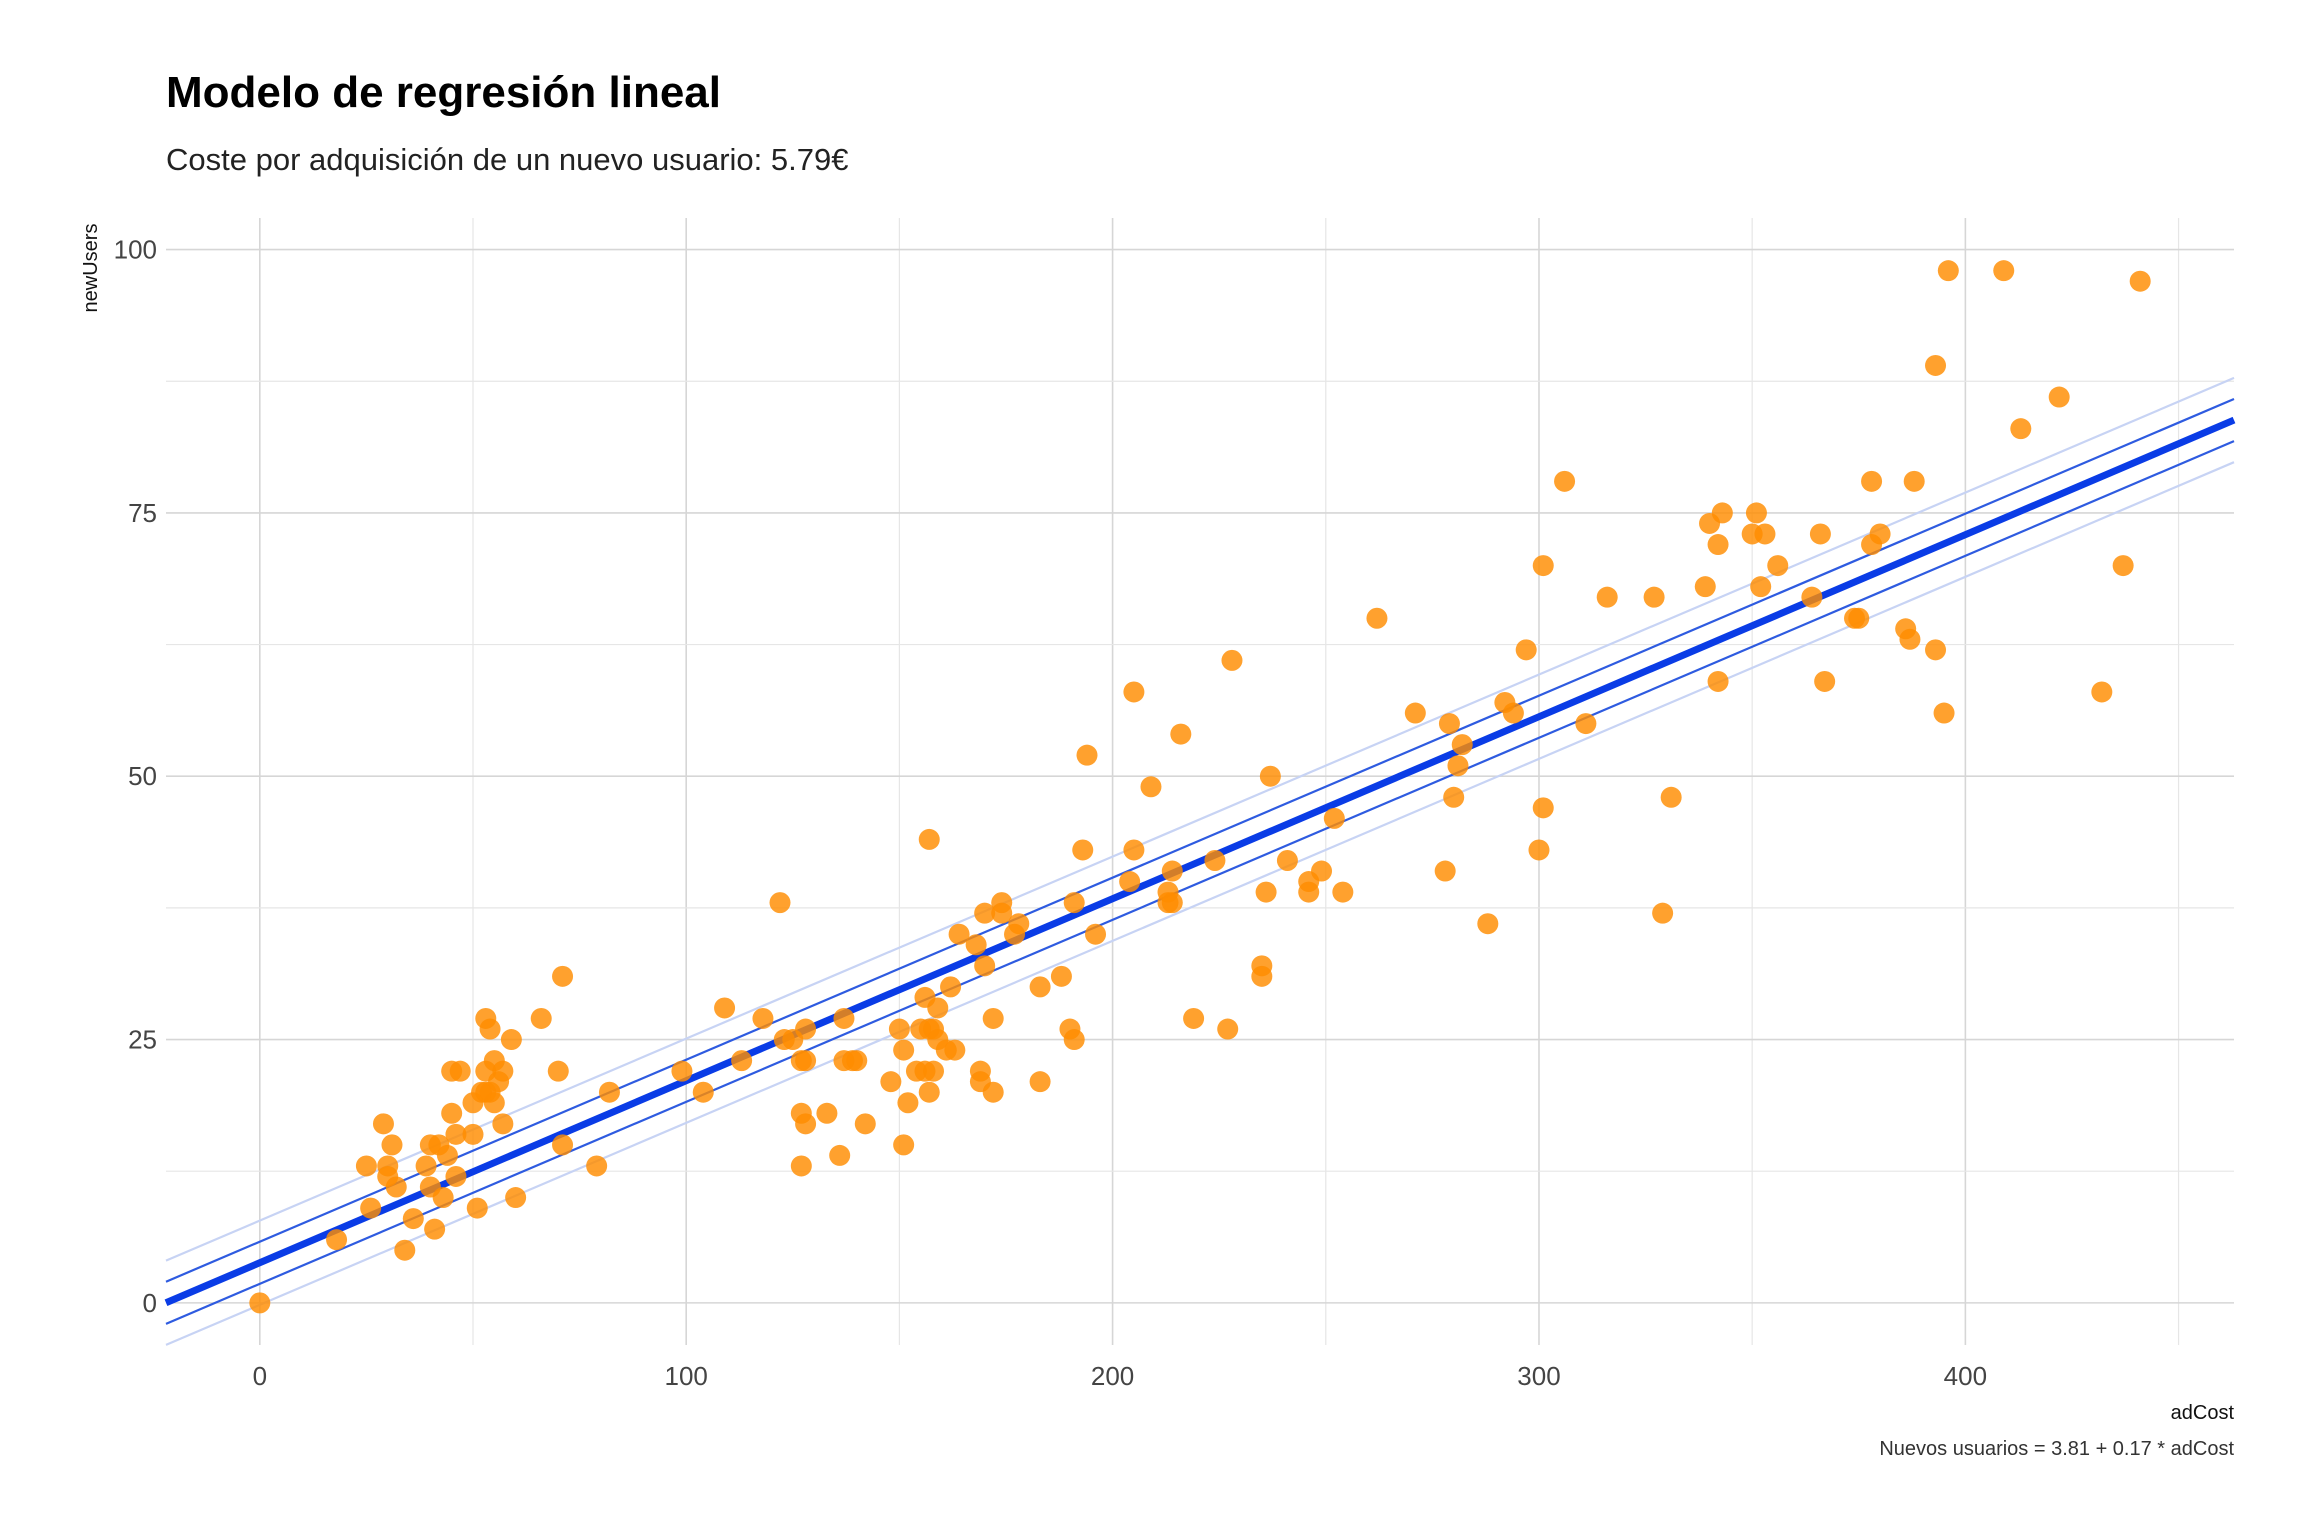 This screenshot has width=2304, height=1536. What do you see at coordinates (1538, 1376) in the screenshot?
I see `x-tick-label: 300` at bounding box center [1538, 1376].